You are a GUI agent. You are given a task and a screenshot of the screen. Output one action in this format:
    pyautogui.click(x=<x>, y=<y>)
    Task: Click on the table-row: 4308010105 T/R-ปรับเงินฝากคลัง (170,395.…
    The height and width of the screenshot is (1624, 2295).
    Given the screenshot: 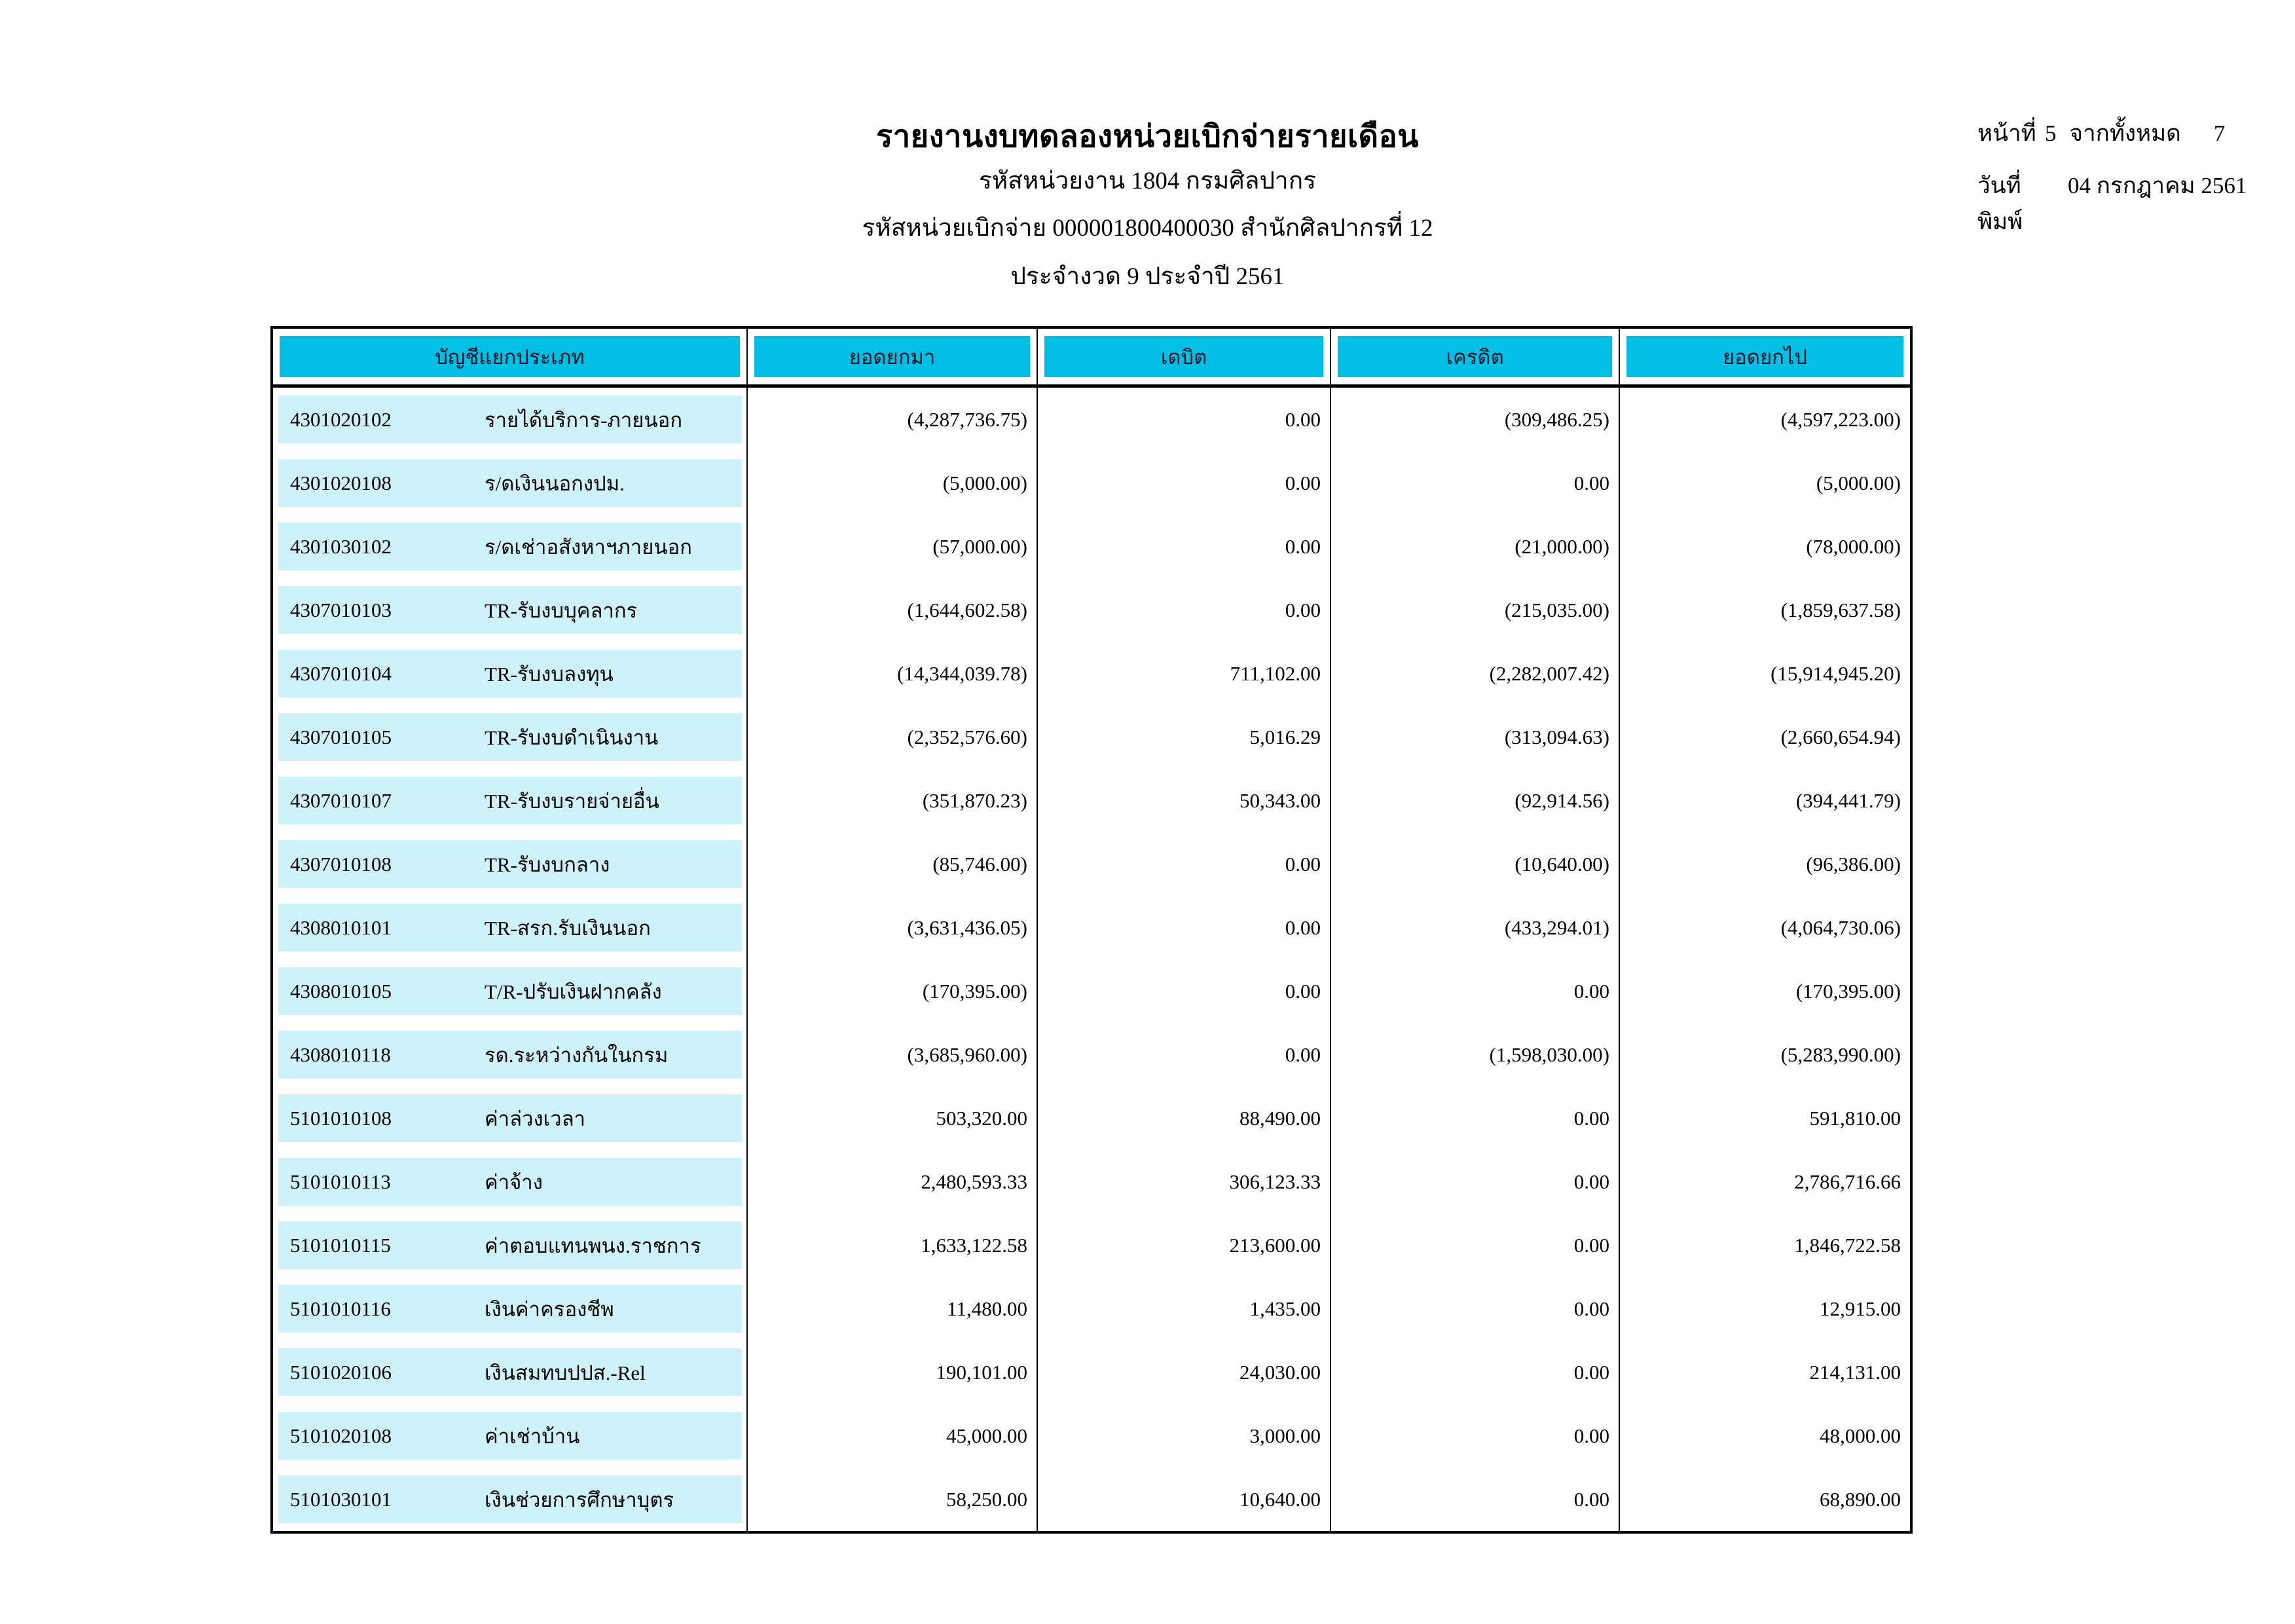 What is the action you would take?
    pyautogui.click(x=1091, y=991)
    